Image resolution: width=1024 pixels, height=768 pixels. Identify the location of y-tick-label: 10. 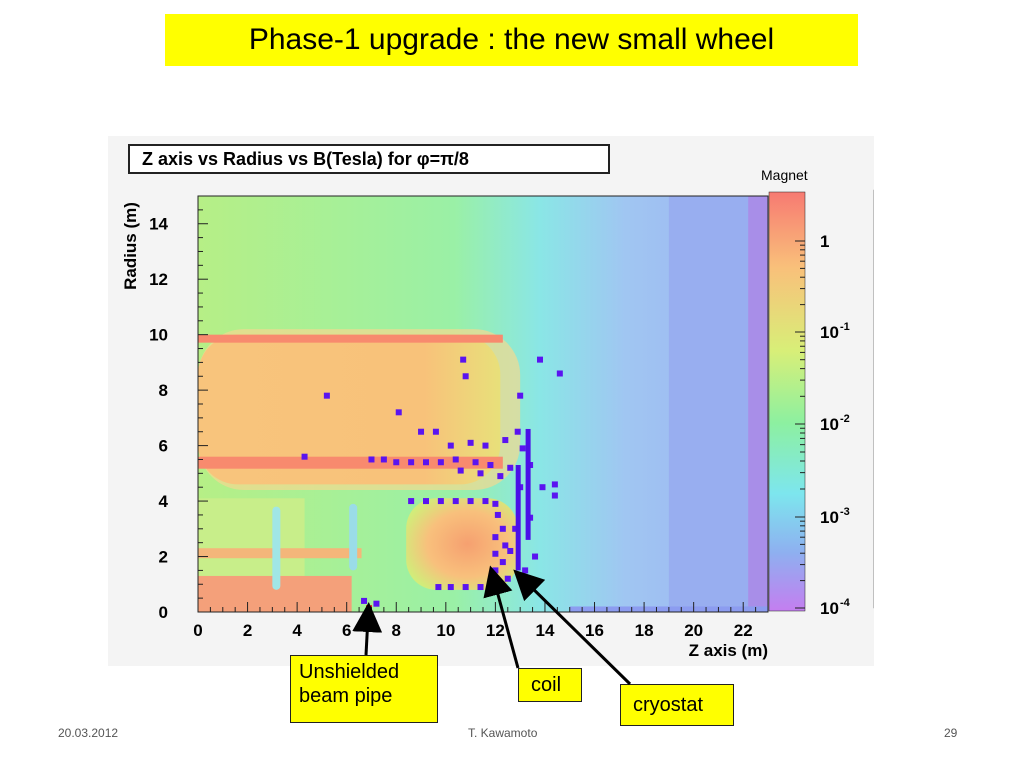
(158, 335).